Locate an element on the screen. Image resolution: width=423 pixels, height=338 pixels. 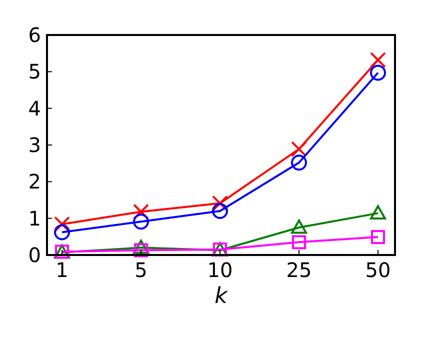
y-tick-label: 0 is located at coordinates (34, 255).